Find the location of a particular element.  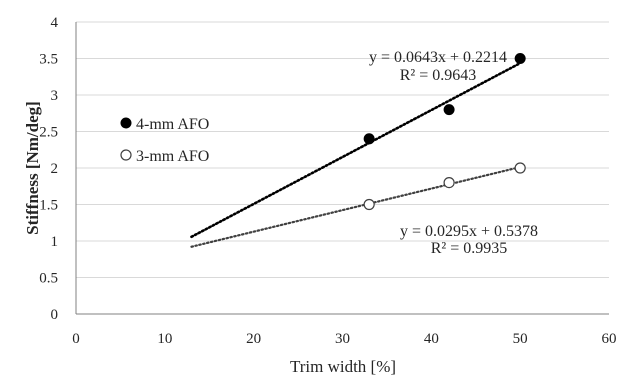

legend-label-3mm: 3-mm AFO is located at coordinates (172, 156).